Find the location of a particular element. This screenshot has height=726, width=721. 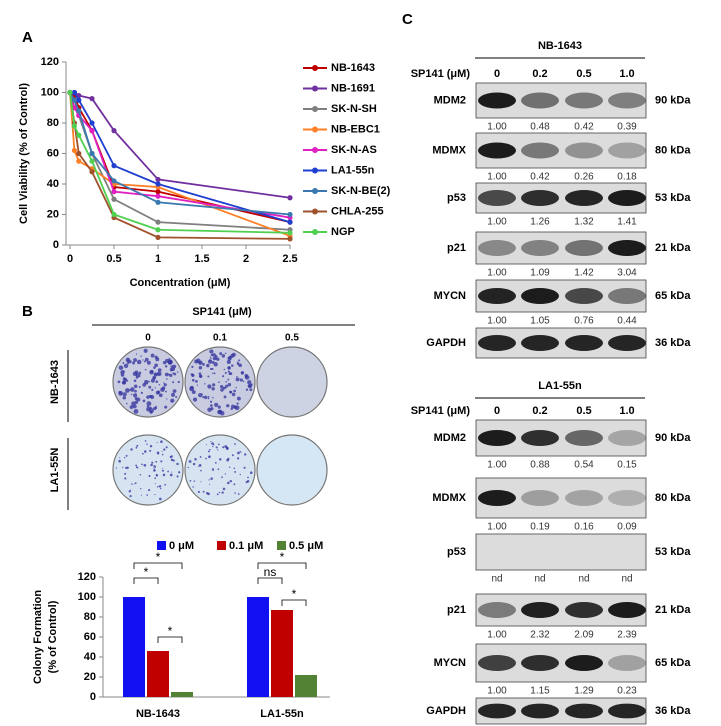

legend-label: SK-N-BE(2) is located at coordinates (361, 191).